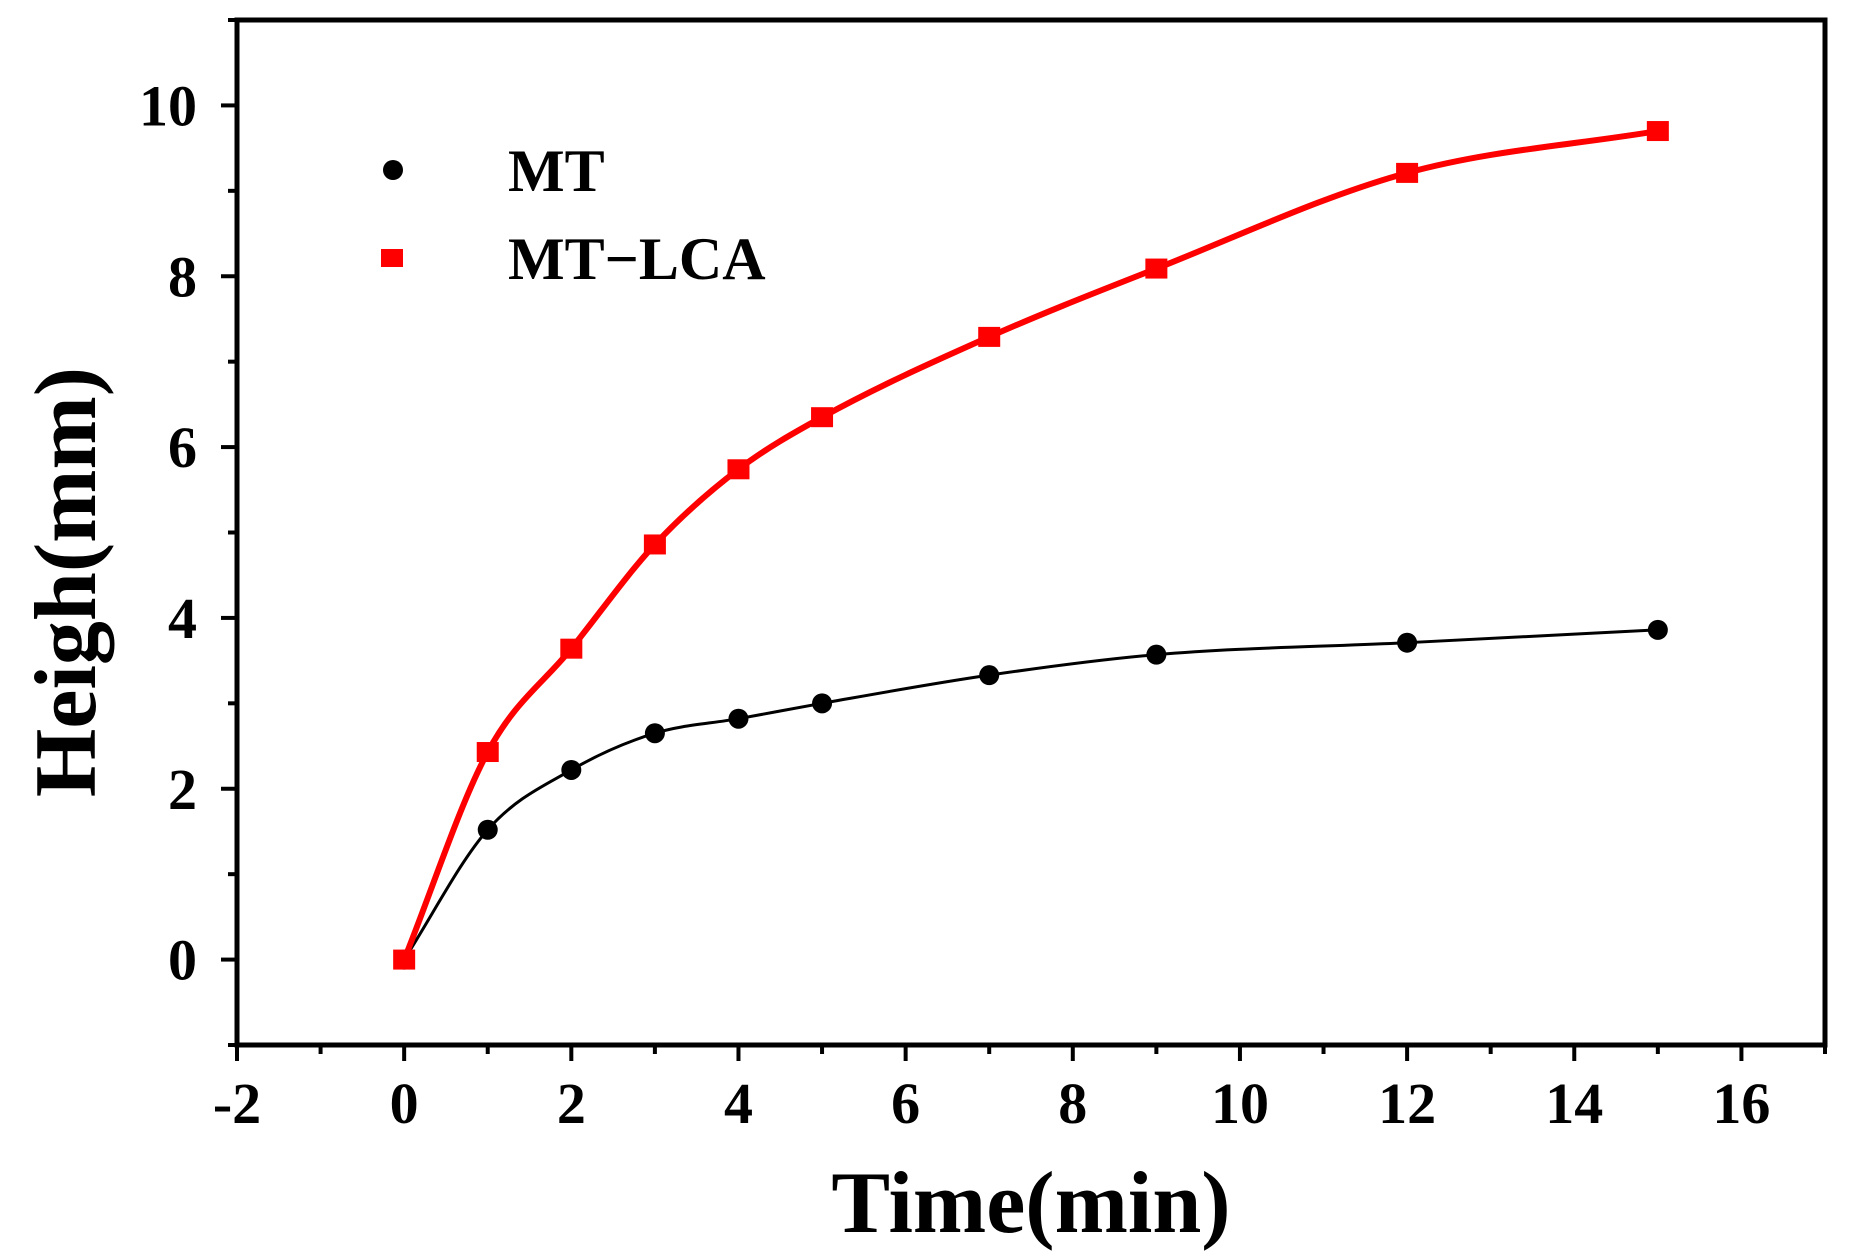  What do you see at coordinates (1407, 1103) in the screenshot?
I see `x-tick-label: 12` at bounding box center [1407, 1103].